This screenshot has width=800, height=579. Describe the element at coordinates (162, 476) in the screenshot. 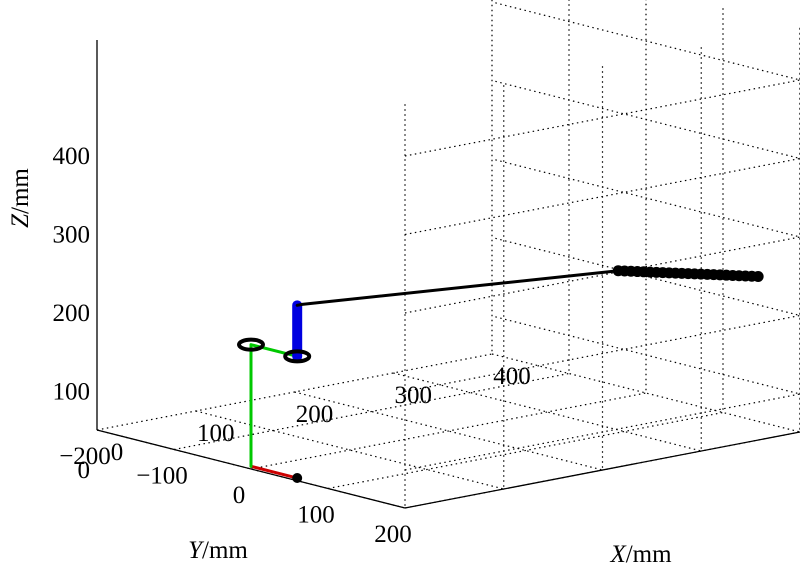

I see `y-tick-label: −100` at that location.